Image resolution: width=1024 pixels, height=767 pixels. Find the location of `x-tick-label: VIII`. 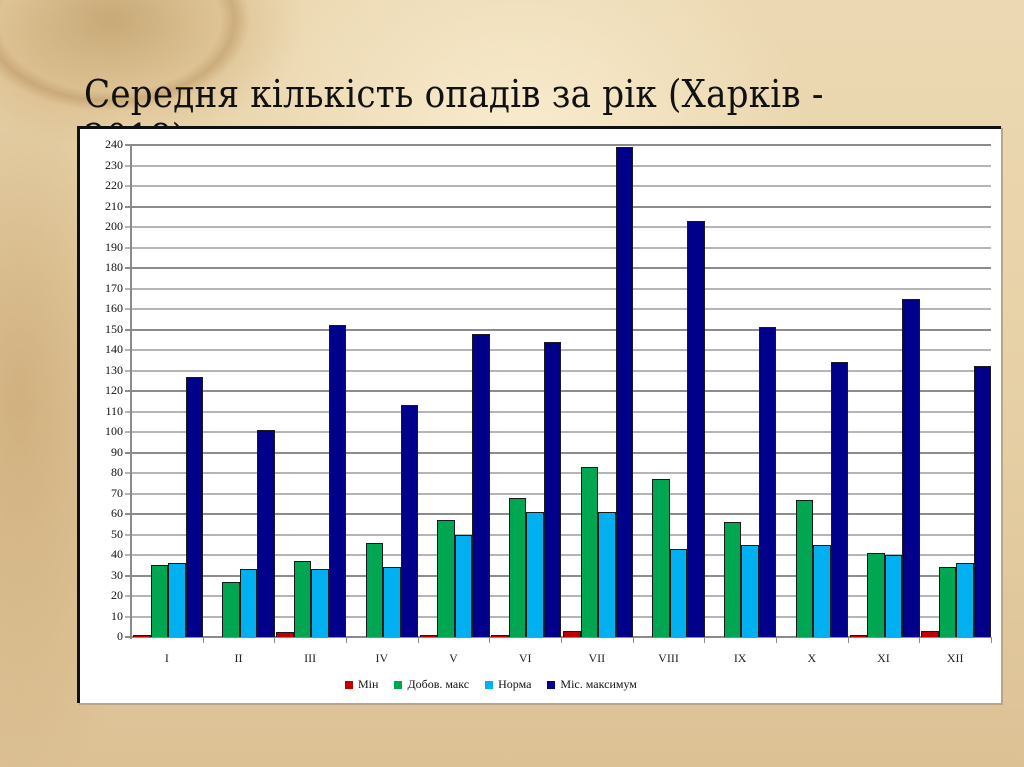

x-tick-label: VIII is located at coordinates (668, 658).